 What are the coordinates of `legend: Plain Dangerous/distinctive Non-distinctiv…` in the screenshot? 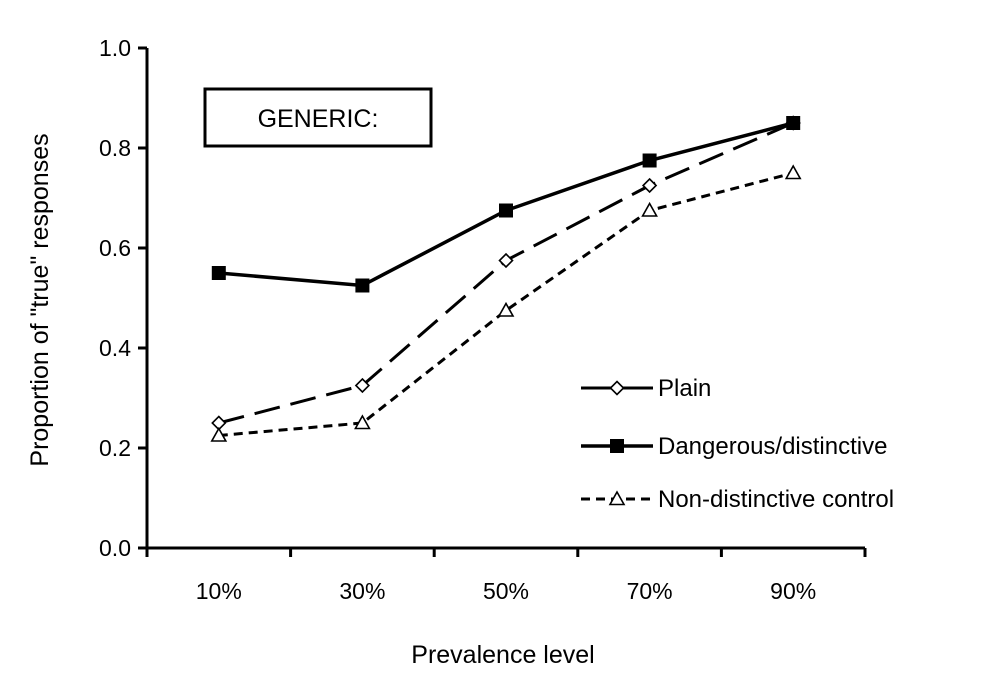 It's located at (737, 444).